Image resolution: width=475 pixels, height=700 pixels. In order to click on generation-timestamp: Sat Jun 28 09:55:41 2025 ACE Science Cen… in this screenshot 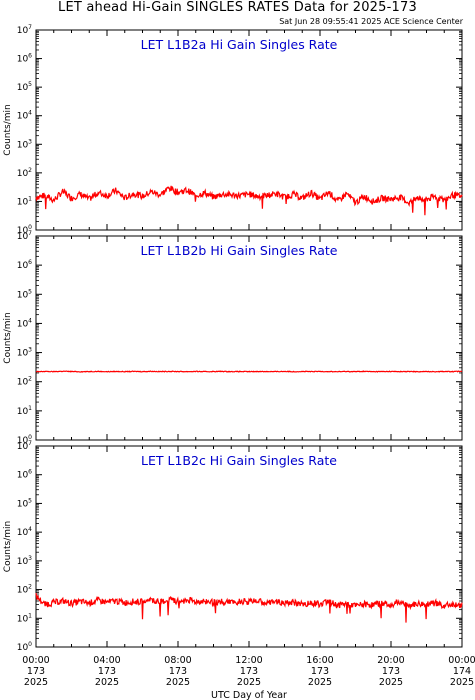, I will do `click(371, 21)`.